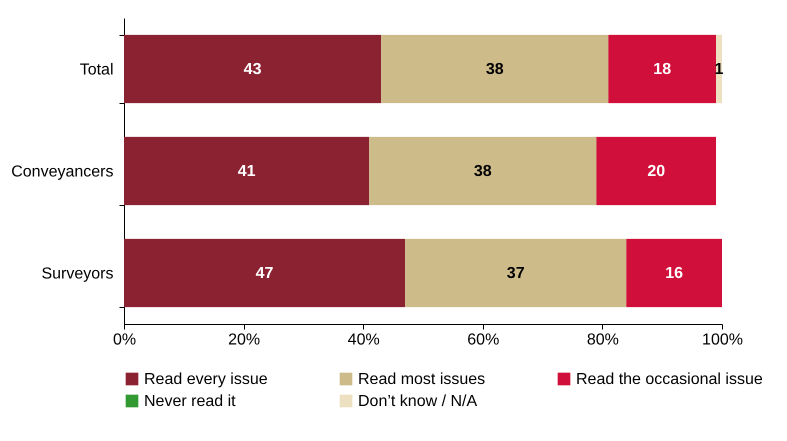 This screenshot has height=441, width=787. I want to click on legend-label: Read the occasional issue, so click(669, 379).